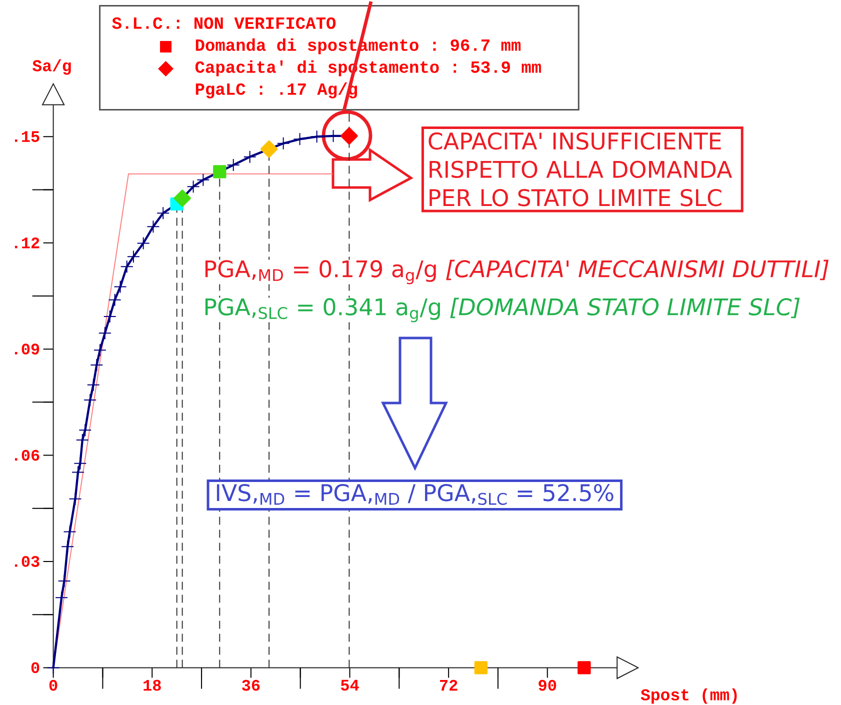  I want to click on annotation: PGA,$_{MD}$ = 0.179 a$_{g}$/g [CAPACITA' MECCANISMI DUTTILI], so click(517, 272).